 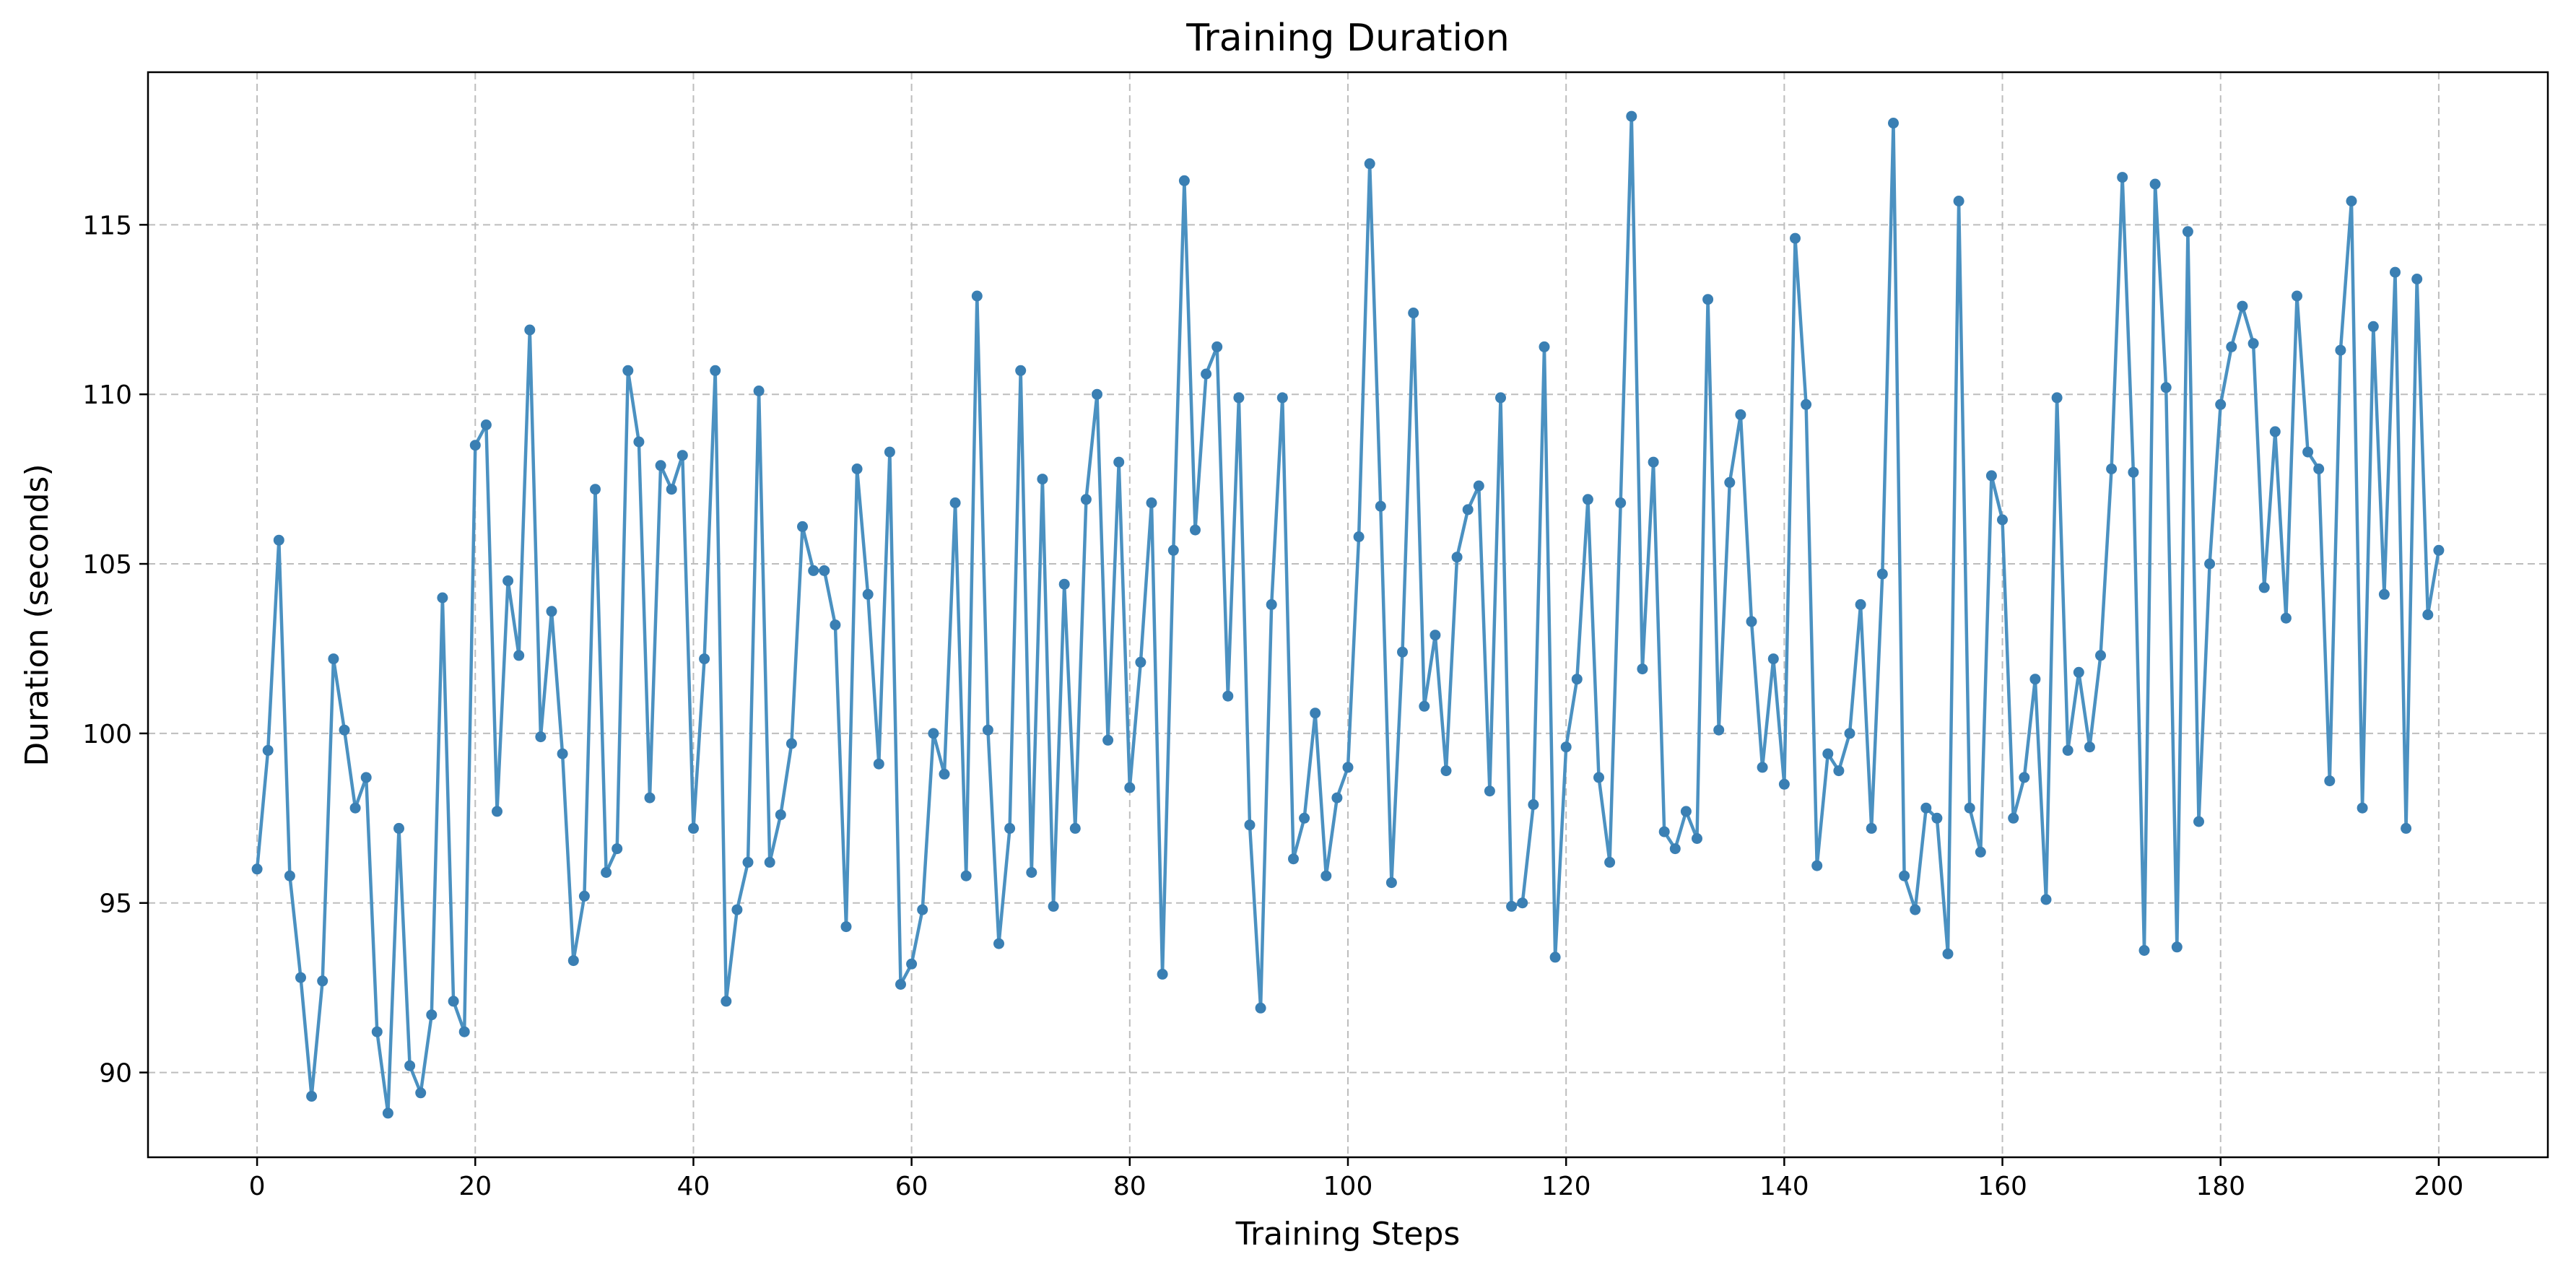 I want to click on x-tick-label: 180, so click(x=2220, y=1186).